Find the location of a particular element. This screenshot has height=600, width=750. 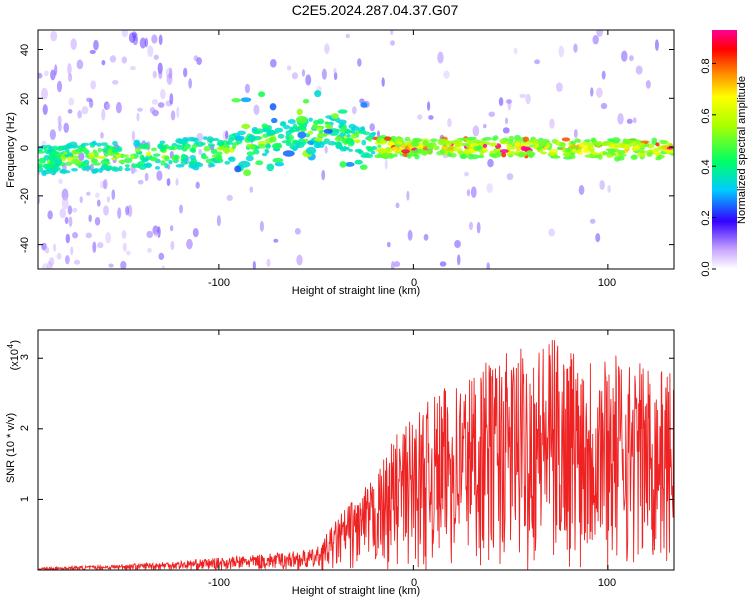

bot-y-axis-label: SNR (10 * v/v) is located at coordinates (11, 448).